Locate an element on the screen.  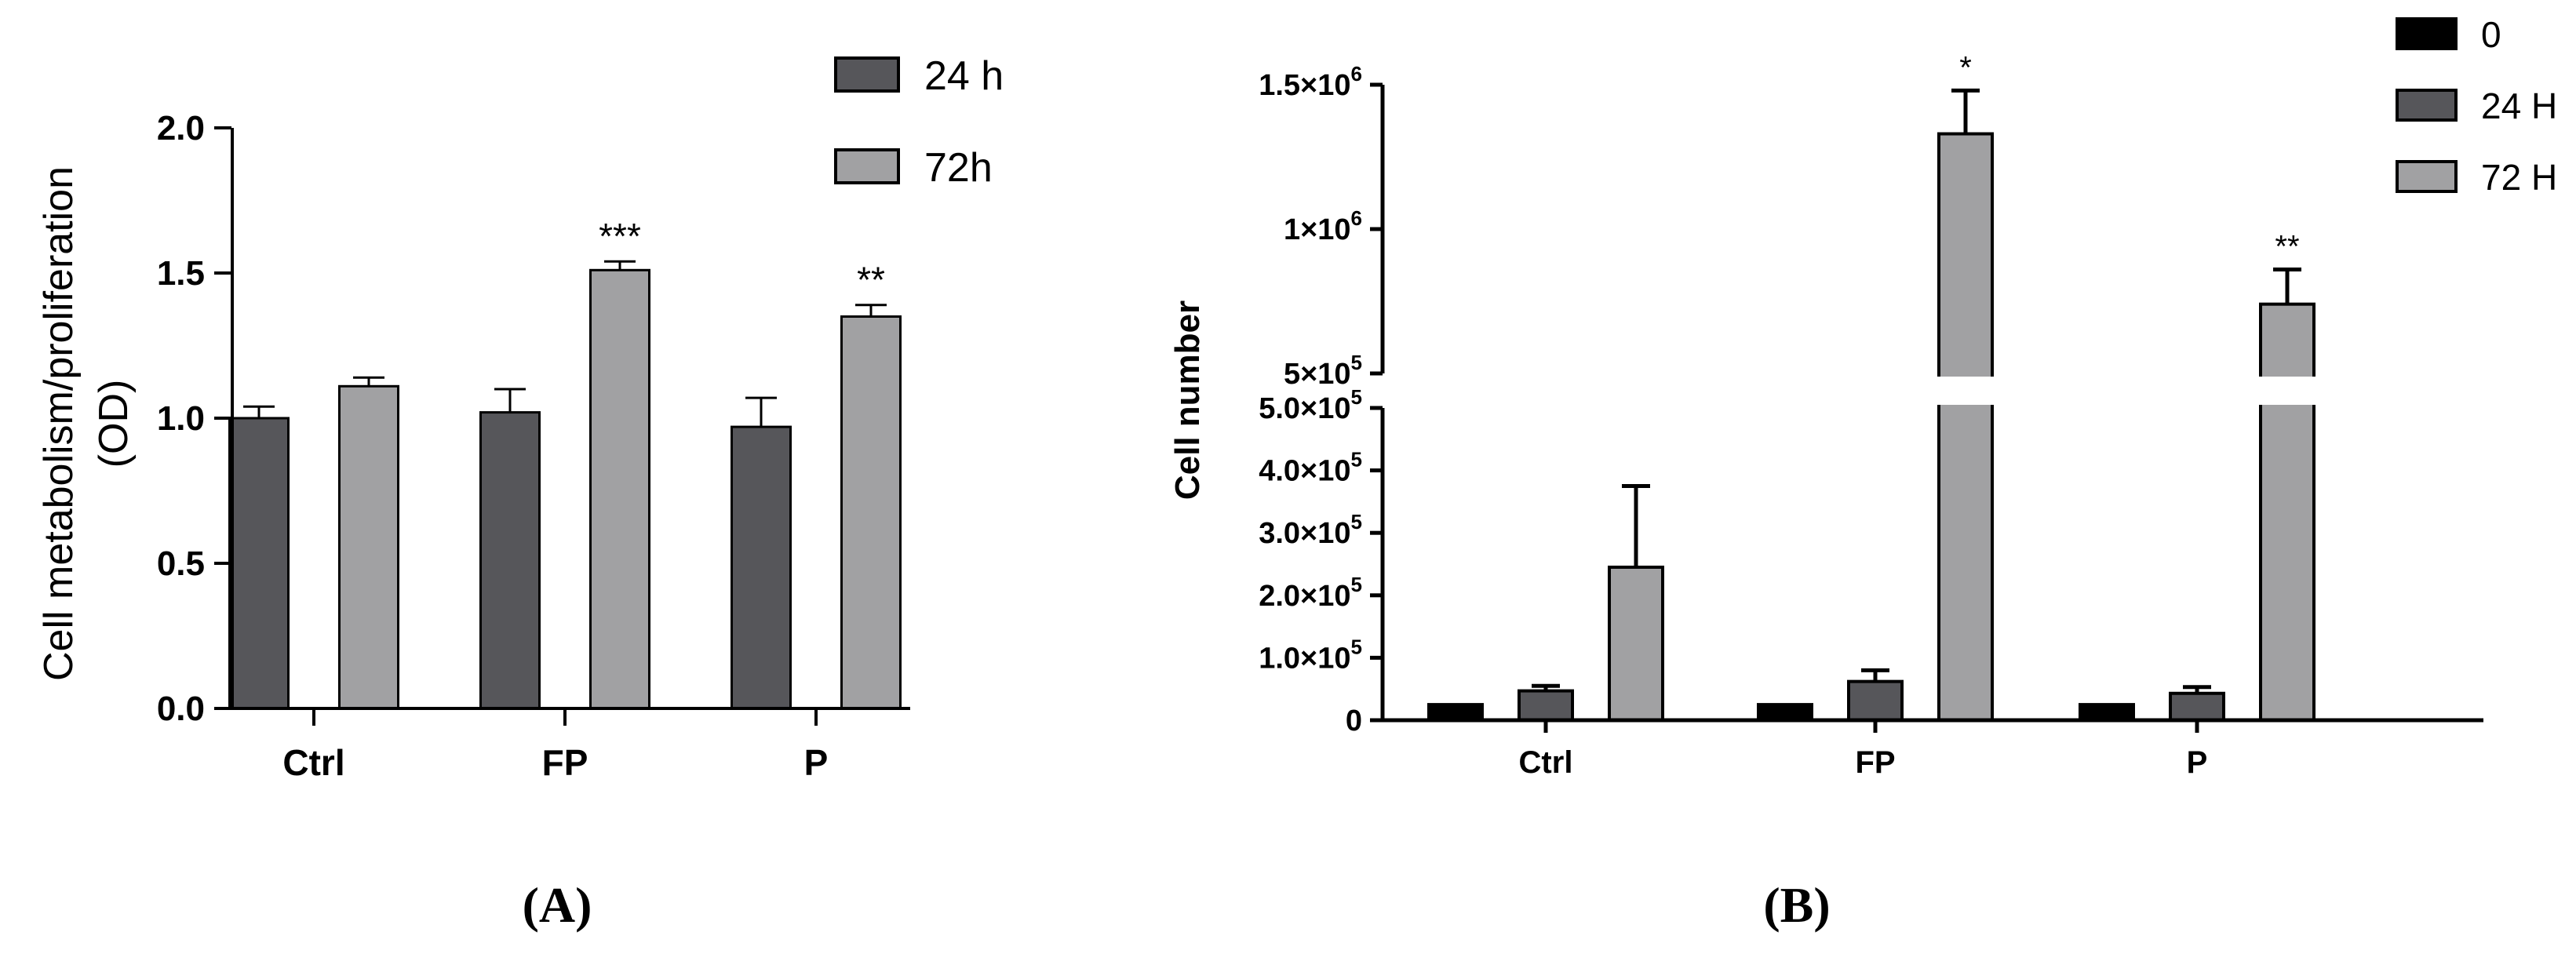
x-tick-label-b-0: Ctrl is located at coordinates (1546, 762).